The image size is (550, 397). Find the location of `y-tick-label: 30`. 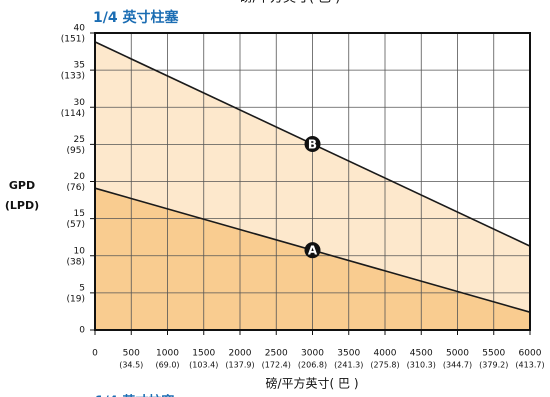

y-tick-label: 30 is located at coordinates (80, 103).